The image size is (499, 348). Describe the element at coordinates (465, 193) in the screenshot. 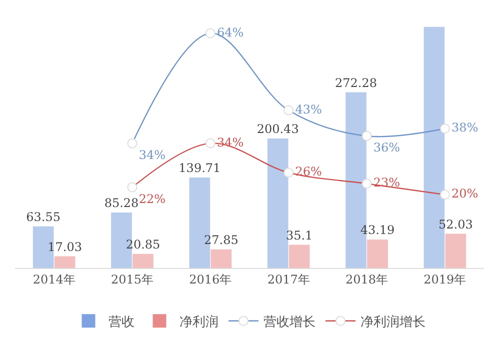

I see `data-label: 20%` at that location.